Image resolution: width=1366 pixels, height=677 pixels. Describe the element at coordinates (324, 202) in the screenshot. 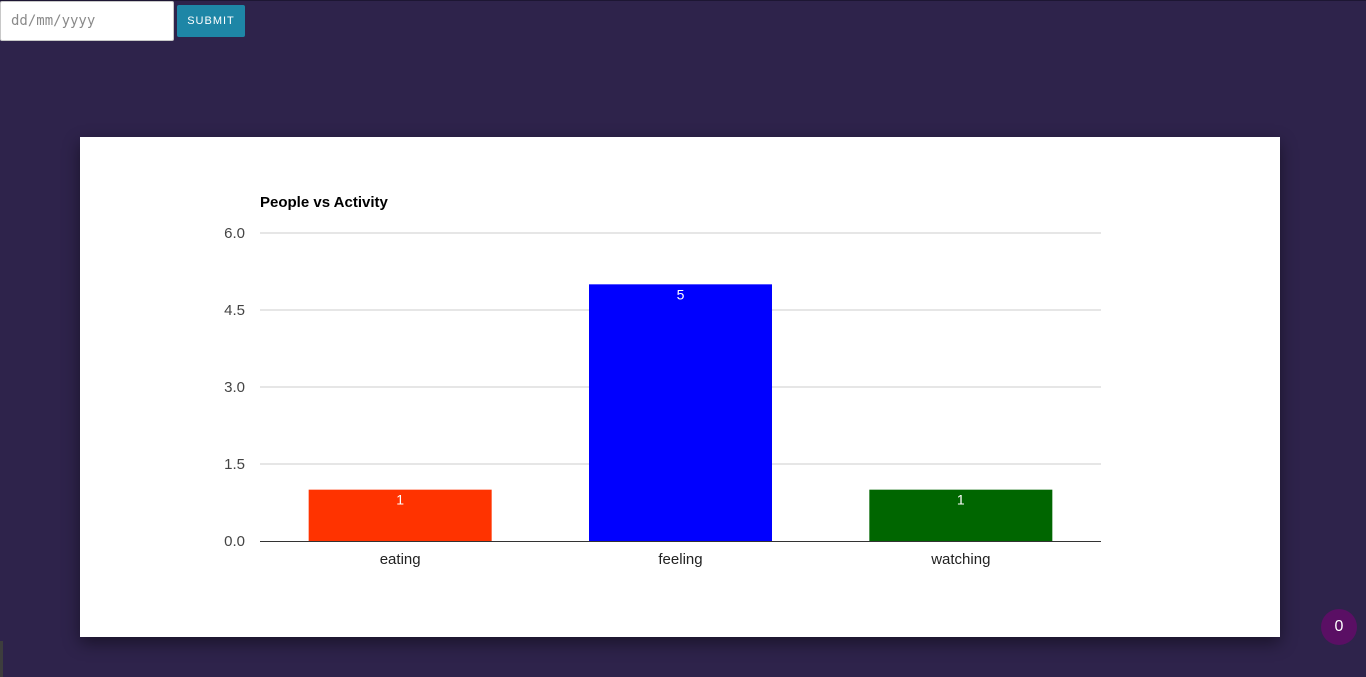

I see `chart-title: People vs Activity` at that location.